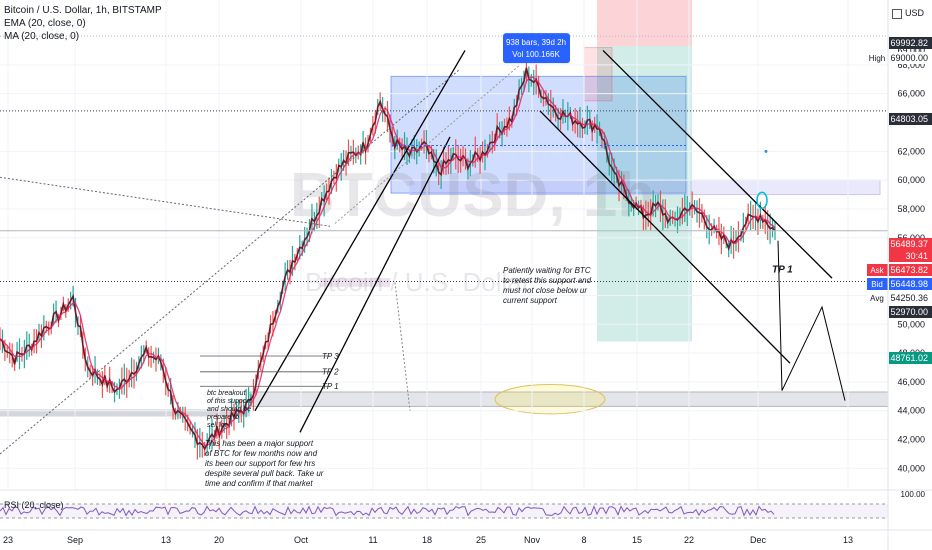 This screenshot has height=550, width=932. What do you see at coordinates (264, 473) in the screenshot?
I see `major-support-note-line: despite several pull back. Take ur` at bounding box center [264, 473].